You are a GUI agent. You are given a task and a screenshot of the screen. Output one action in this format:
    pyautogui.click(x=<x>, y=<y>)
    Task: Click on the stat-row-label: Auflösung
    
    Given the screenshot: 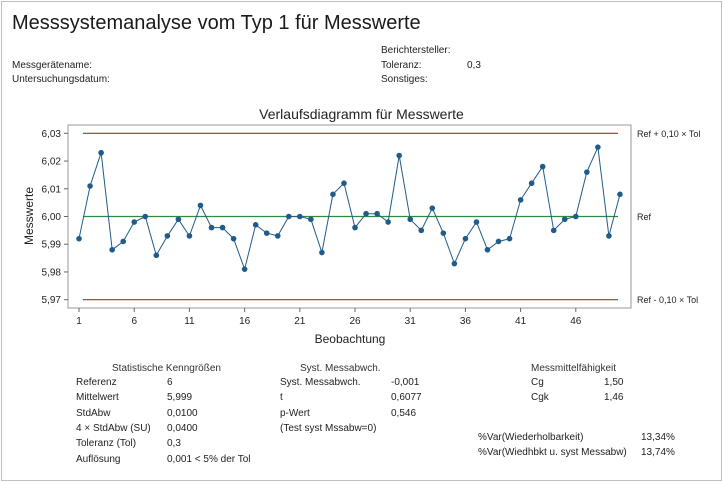 What is the action you would take?
    pyautogui.click(x=98, y=459)
    